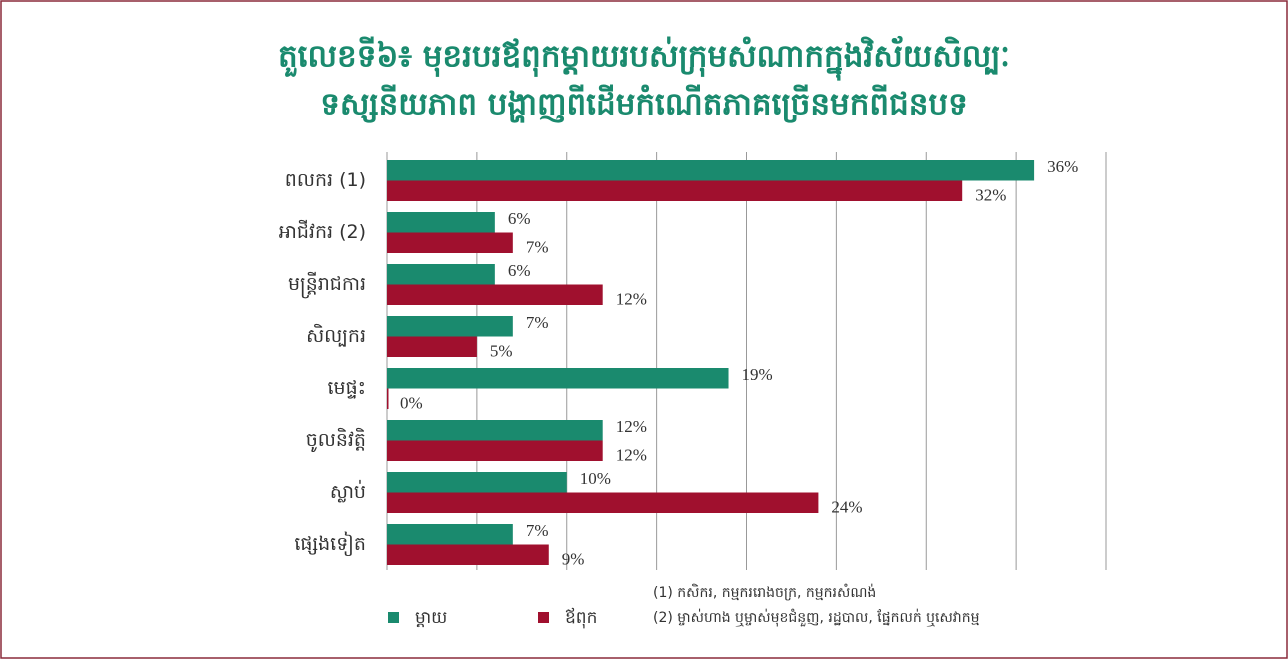  I want to click on y-tick-label: សិល្បករ, so click(336, 335).